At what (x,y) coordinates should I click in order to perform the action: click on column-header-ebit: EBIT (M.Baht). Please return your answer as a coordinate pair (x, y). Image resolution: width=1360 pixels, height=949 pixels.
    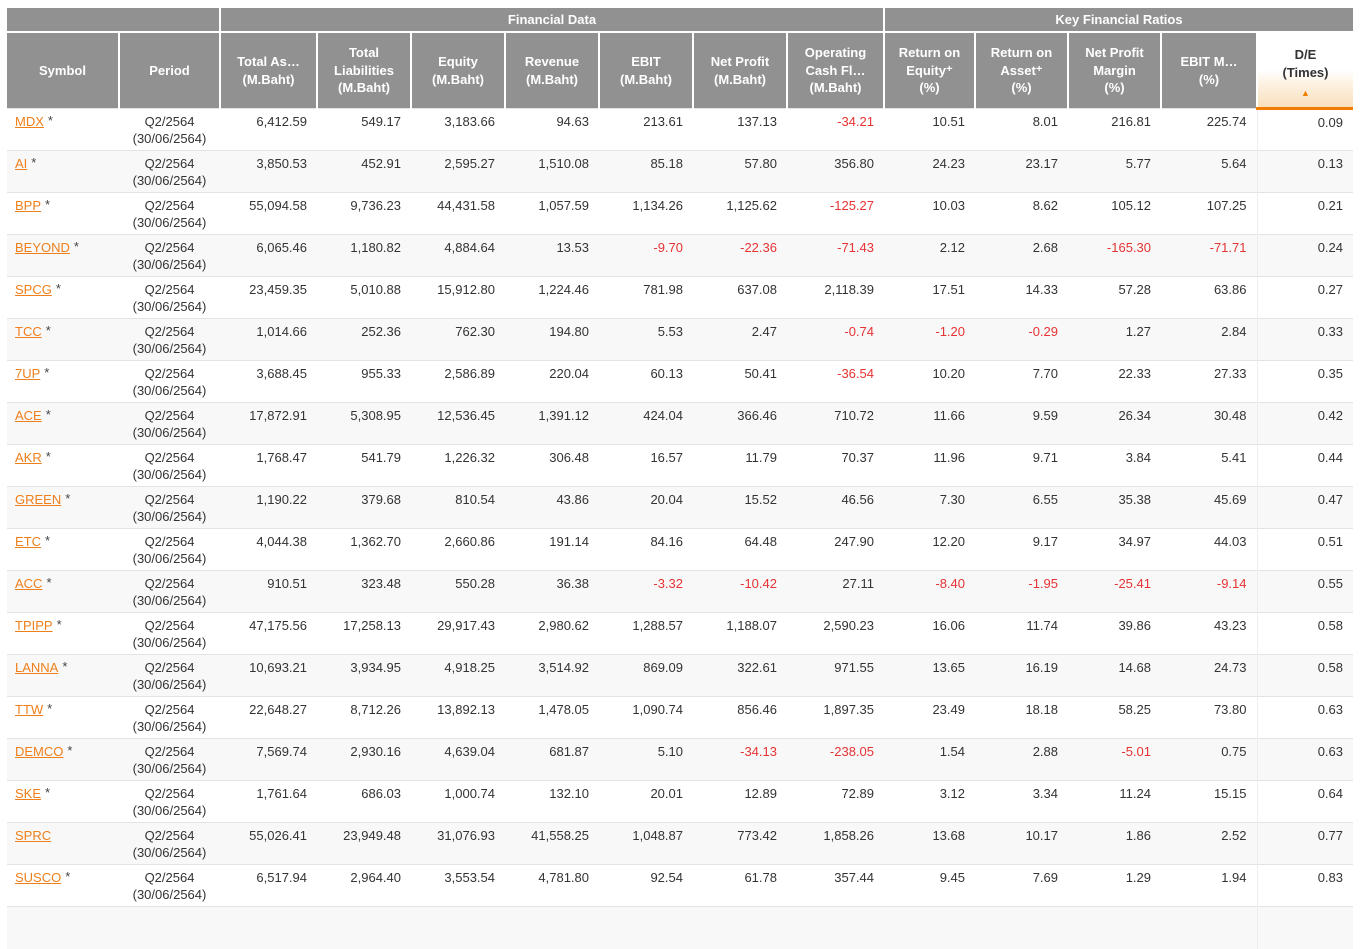
    Looking at the image, I should click on (645, 70).